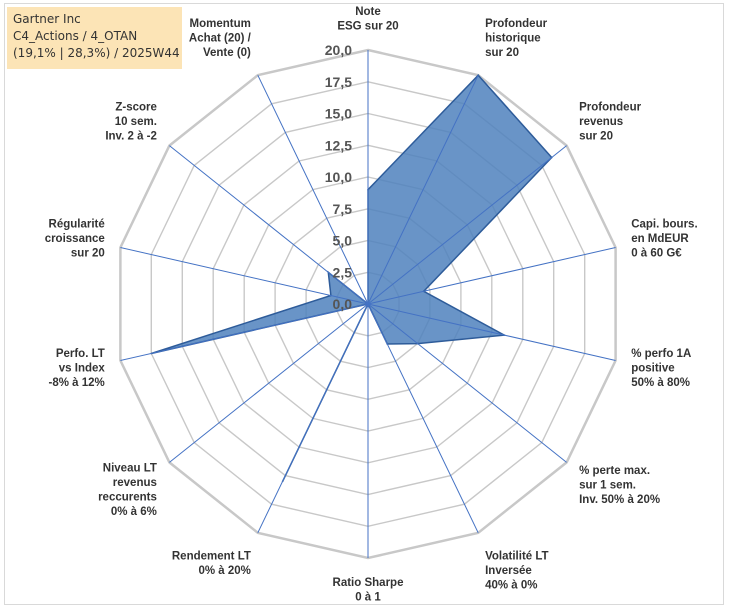 Image resolution: width=729 pixels, height=610 pixels. What do you see at coordinates (338, 50) in the screenshot?
I see `tick-label: 20,0` at bounding box center [338, 50].